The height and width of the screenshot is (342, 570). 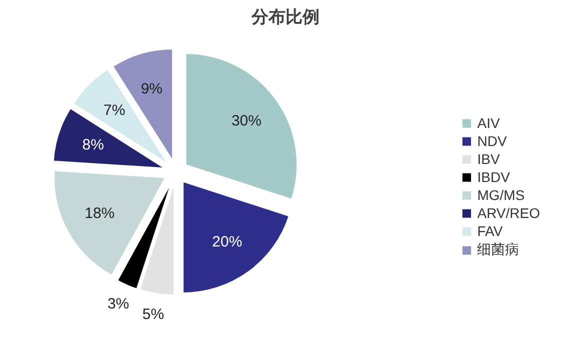 I want to click on legend-label: FAV, so click(x=490, y=231).